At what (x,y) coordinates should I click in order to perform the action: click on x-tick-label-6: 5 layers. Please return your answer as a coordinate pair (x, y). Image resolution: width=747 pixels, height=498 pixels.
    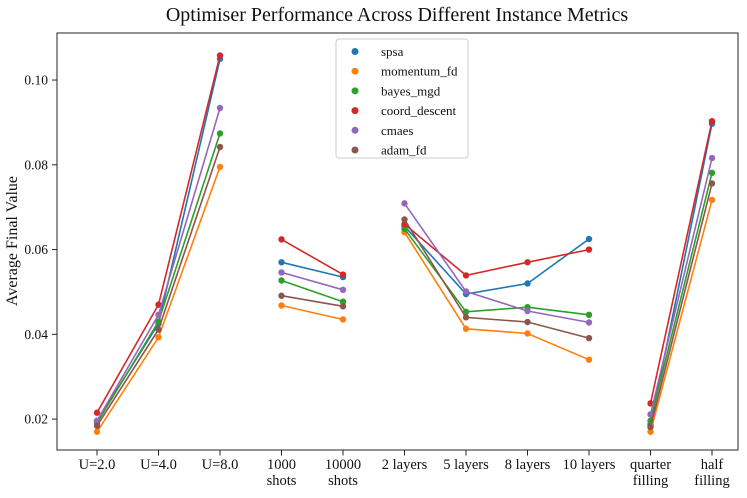
    Looking at the image, I should click on (466, 465).